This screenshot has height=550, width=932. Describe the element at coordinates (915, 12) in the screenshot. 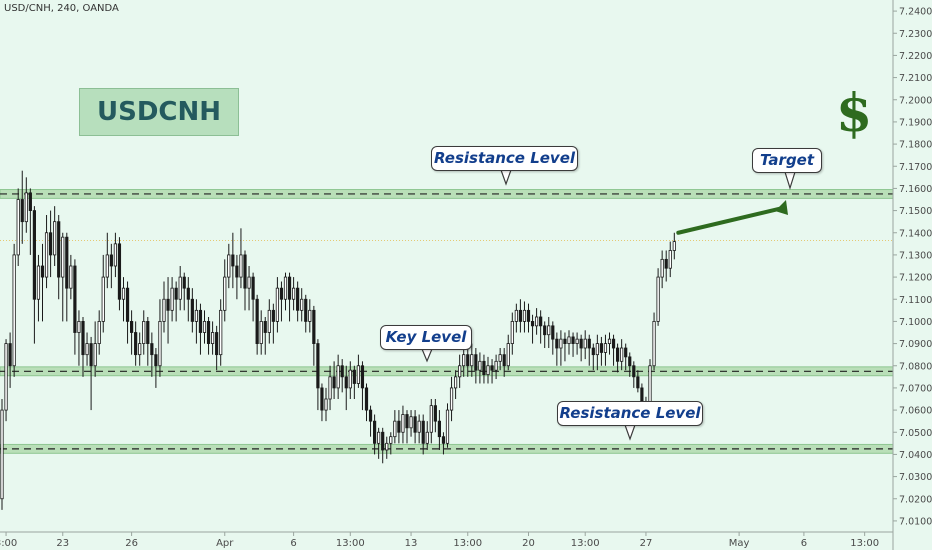

I see `price-tick-label: 7.24000` at that location.